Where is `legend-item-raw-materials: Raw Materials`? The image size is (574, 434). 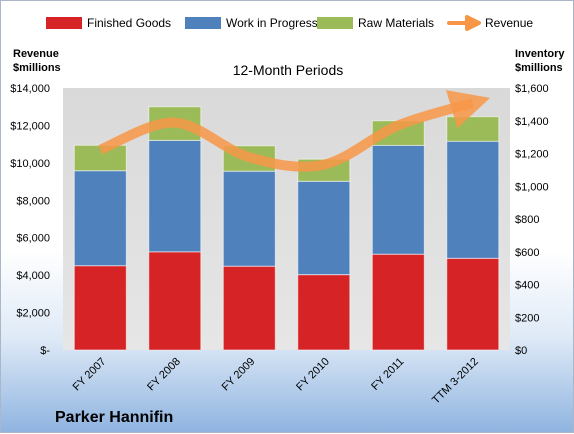 legend-item-raw-materials: Raw Materials is located at coordinates (375, 23).